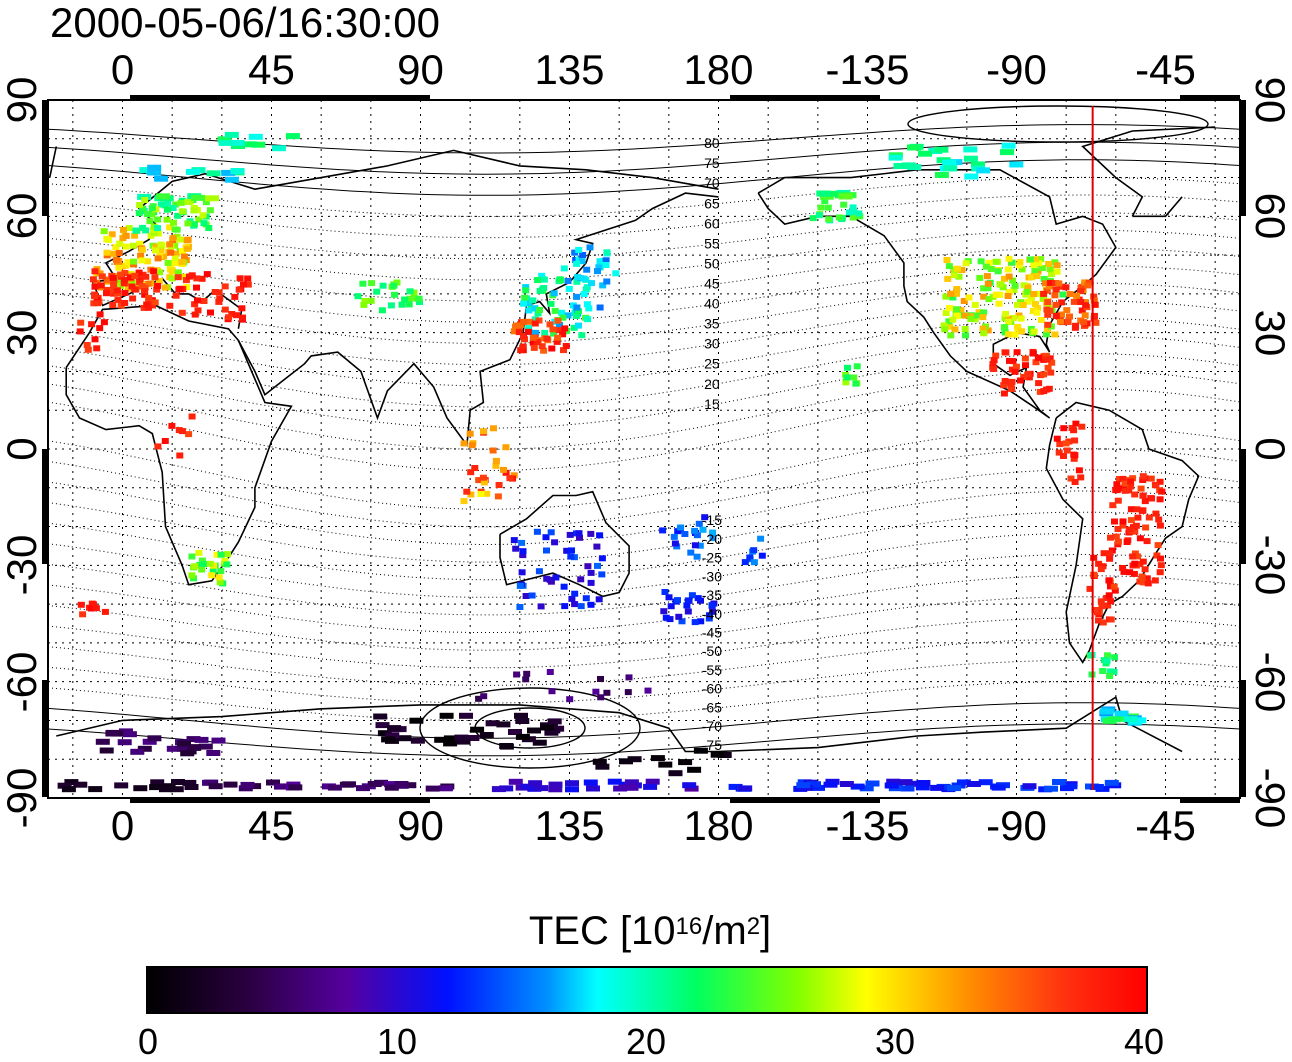 The height and width of the screenshot is (1062, 1292). Describe the element at coordinates (1243, 506) in the screenshot. I see `frame-bar-right` at that location.